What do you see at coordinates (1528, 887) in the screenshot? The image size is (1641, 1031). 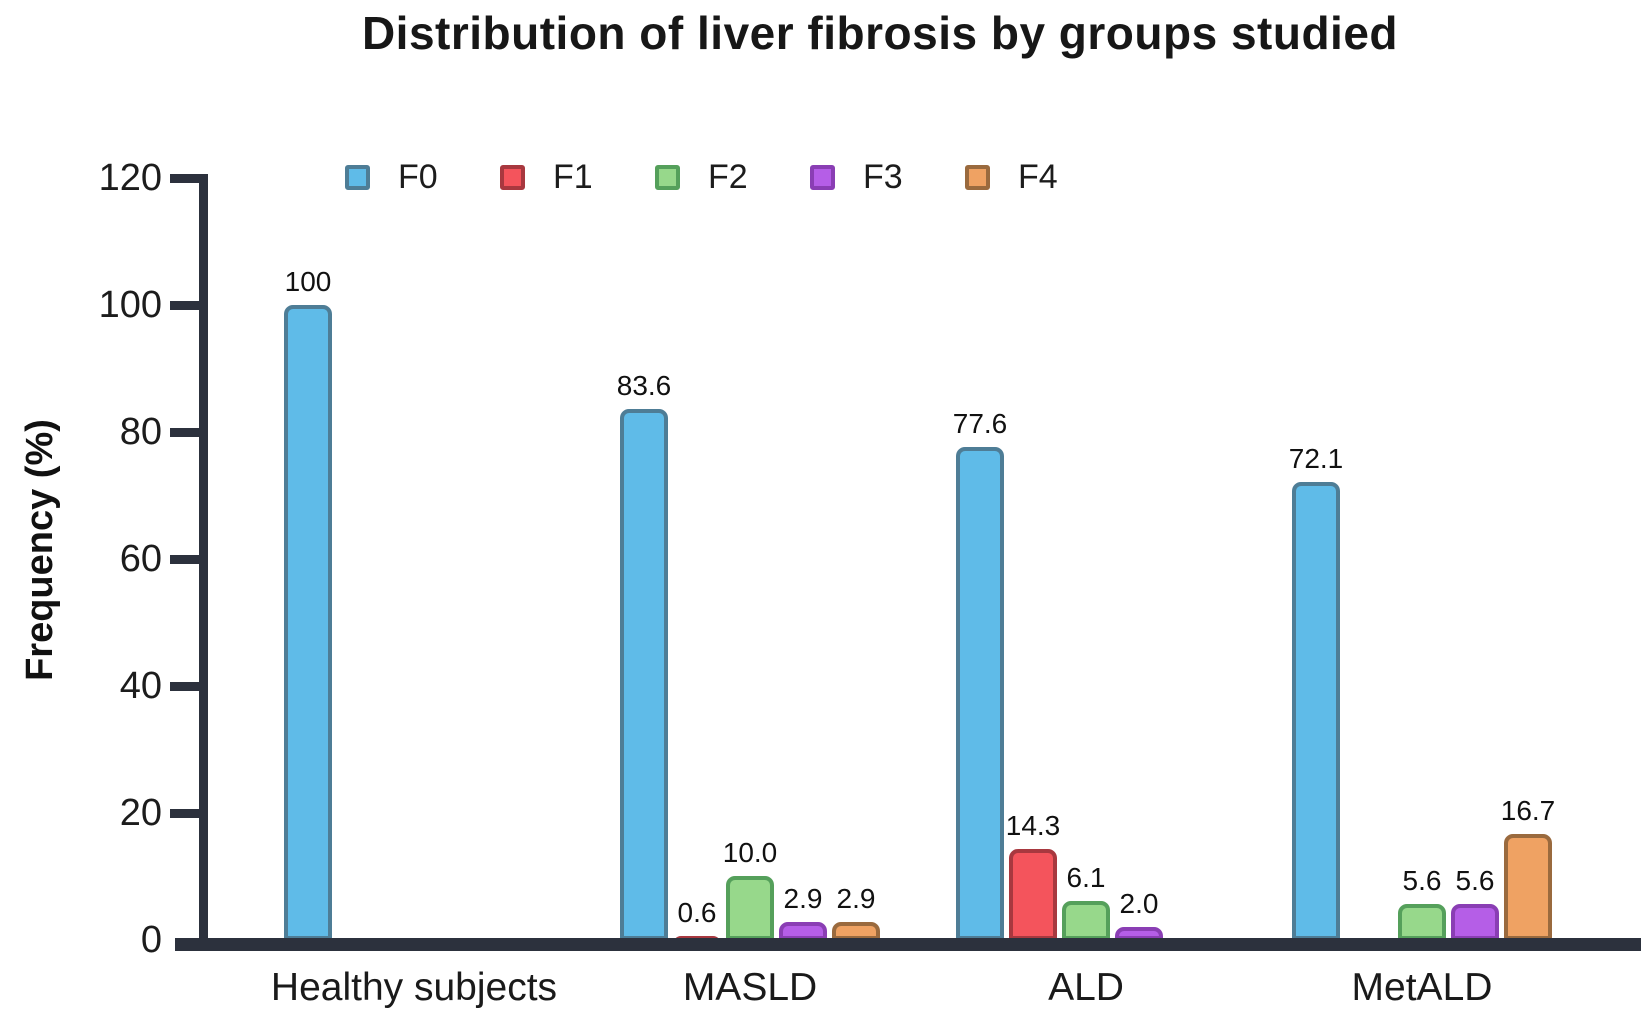 I see `bar-f4-metald` at bounding box center [1528, 887].